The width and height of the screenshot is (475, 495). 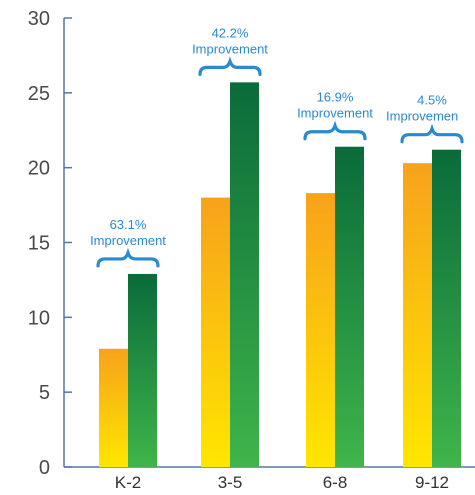 What do you see at coordinates (39, 318) in the screenshot?
I see `y-tick-label: 10` at bounding box center [39, 318].